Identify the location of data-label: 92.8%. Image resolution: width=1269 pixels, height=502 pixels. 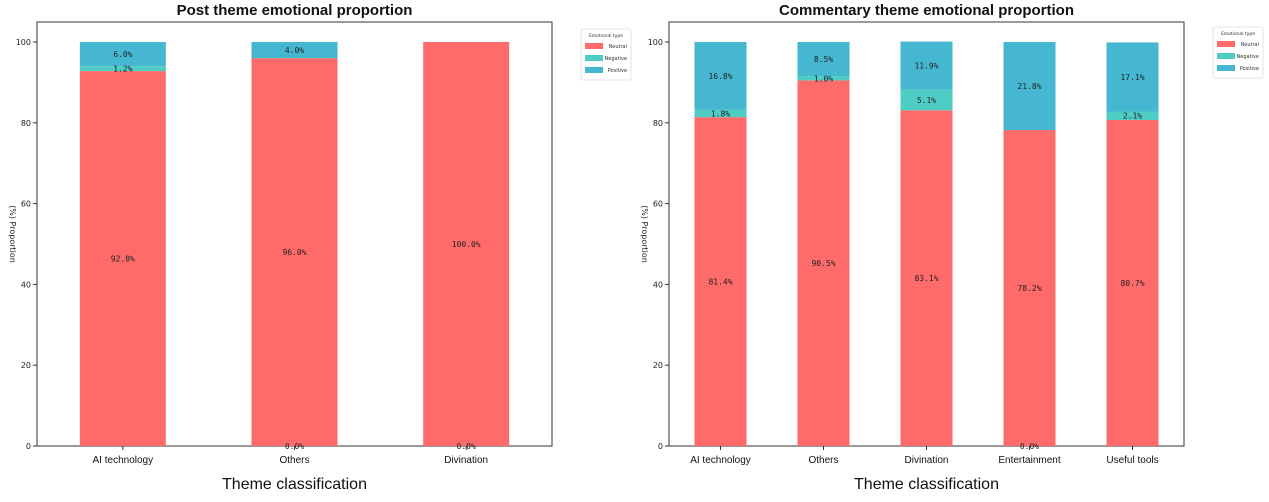
(123, 259).